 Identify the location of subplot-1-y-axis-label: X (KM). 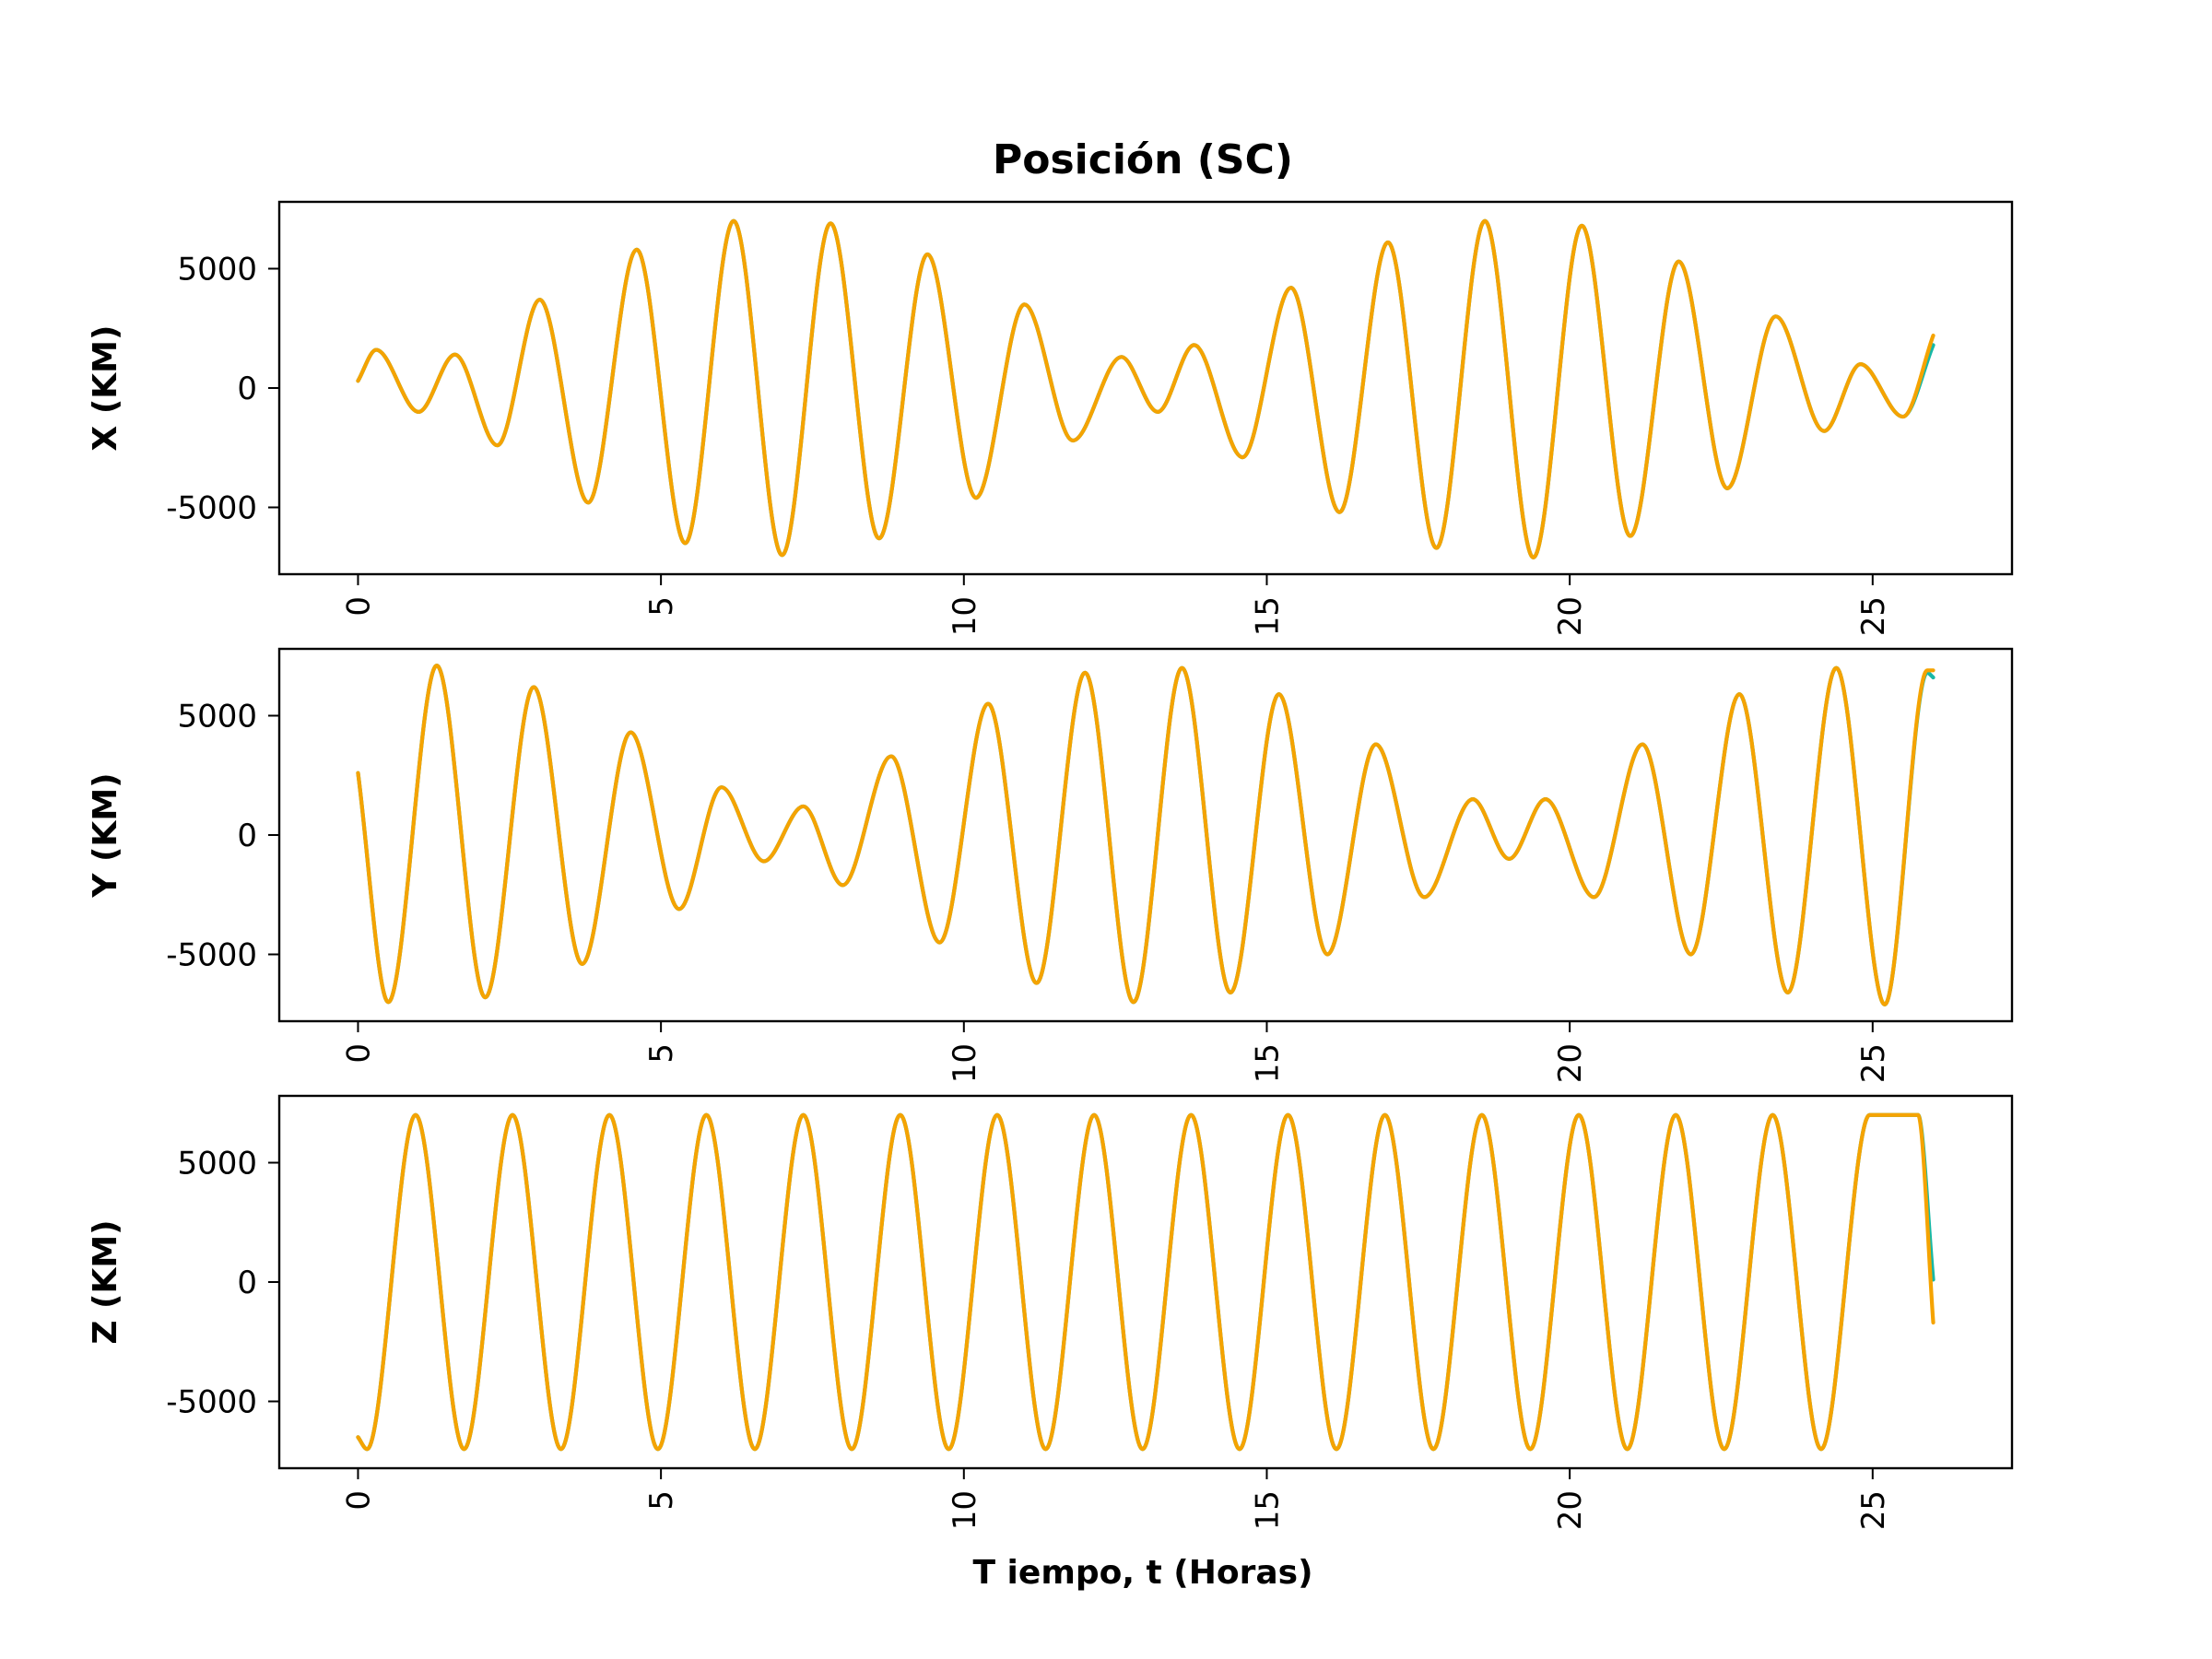
(105, 388).